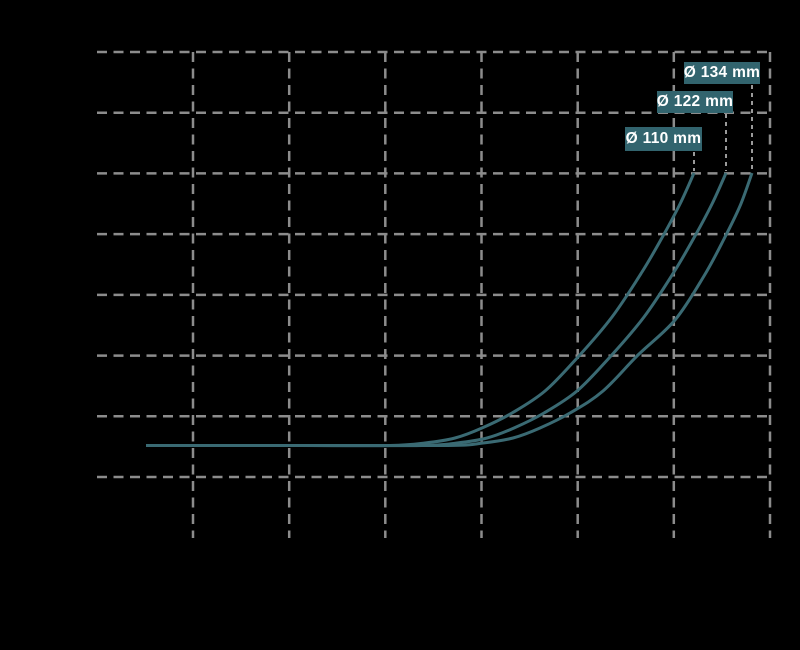 Image resolution: width=800 pixels, height=650 pixels. I want to click on series-label-chip-110: Ø 110 mm, so click(663, 139).